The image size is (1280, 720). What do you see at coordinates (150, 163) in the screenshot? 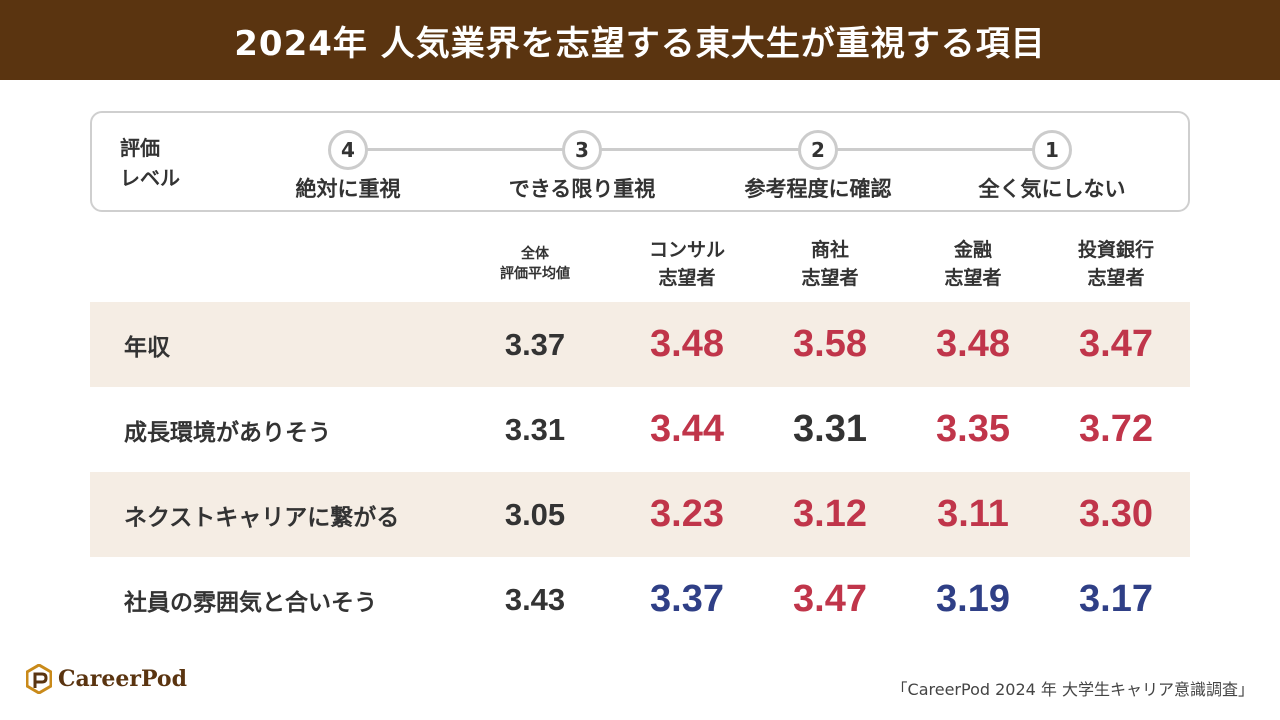
I see `scale-label: 評価 レベル` at bounding box center [150, 163].